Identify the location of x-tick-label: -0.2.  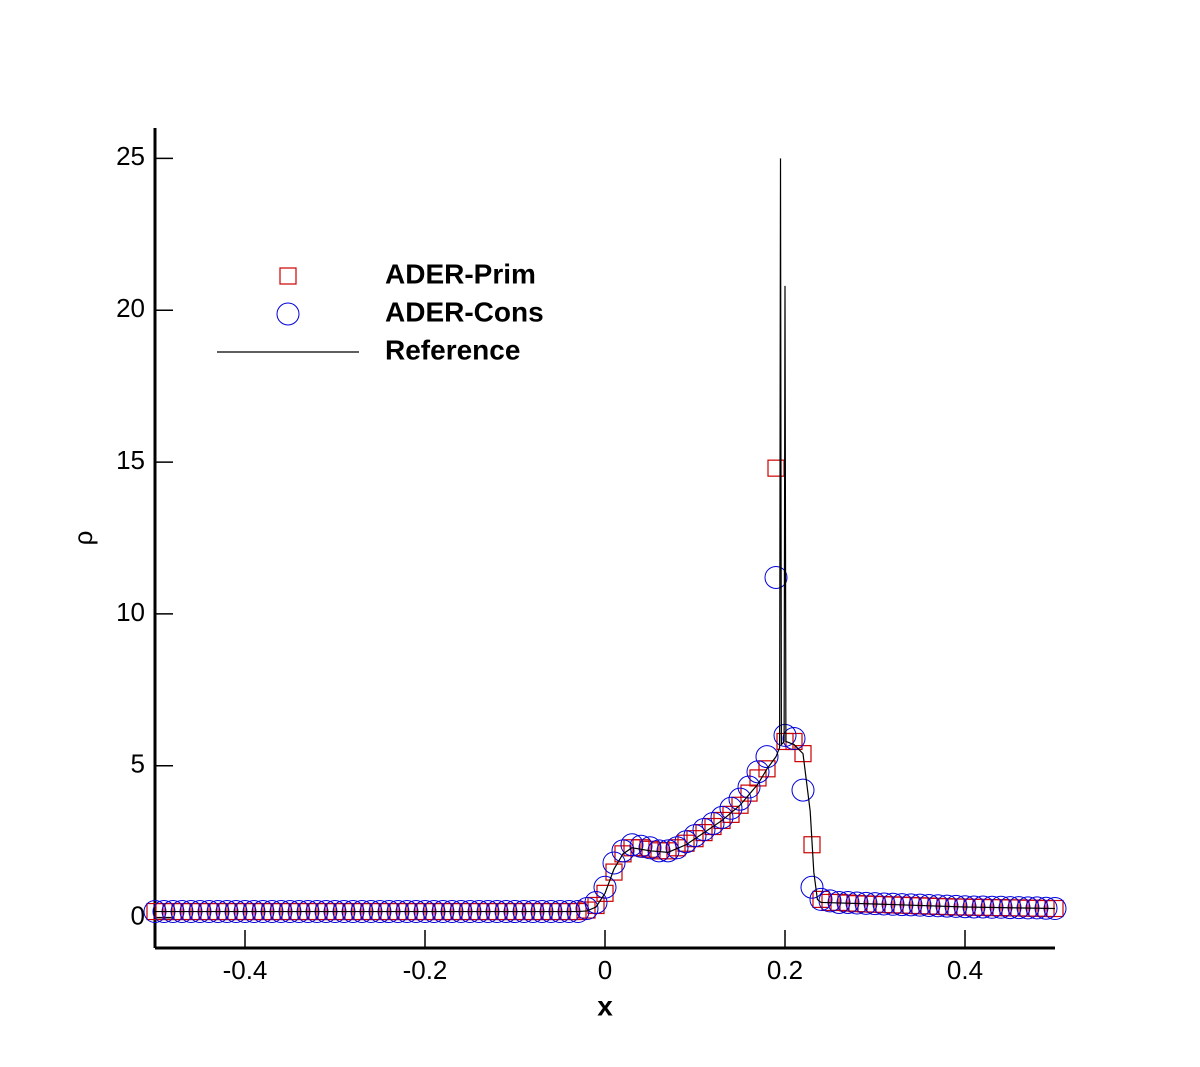
(425, 970).